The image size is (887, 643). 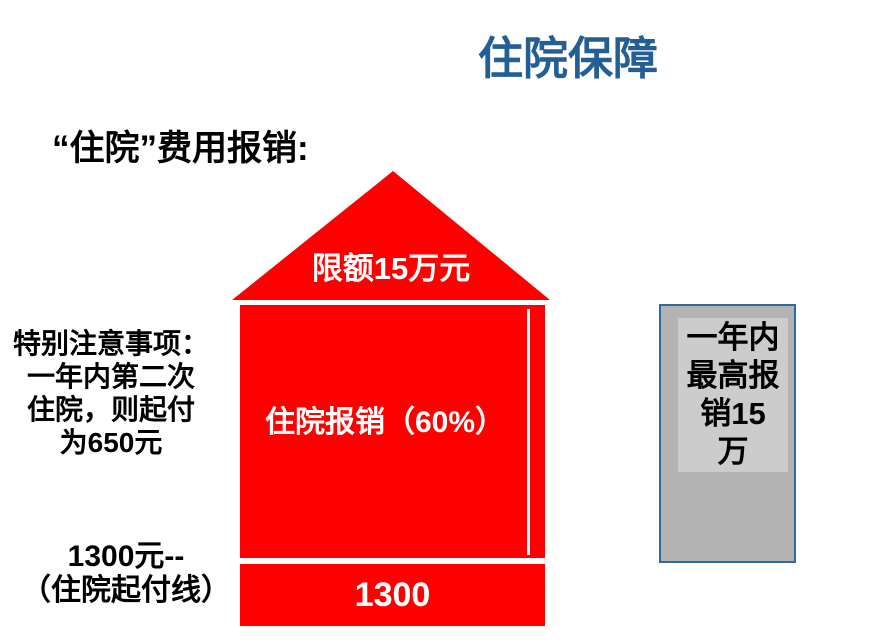 What do you see at coordinates (180, 148) in the screenshot?
I see `subtitle: “住院”费用报销:` at bounding box center [180, 148].